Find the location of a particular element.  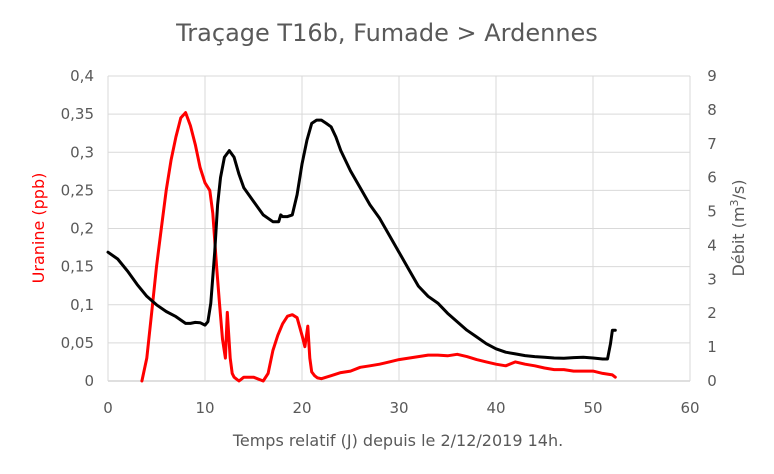

y-right-axis-title: Débit (m3/s) is located at coordinates (738, 228).